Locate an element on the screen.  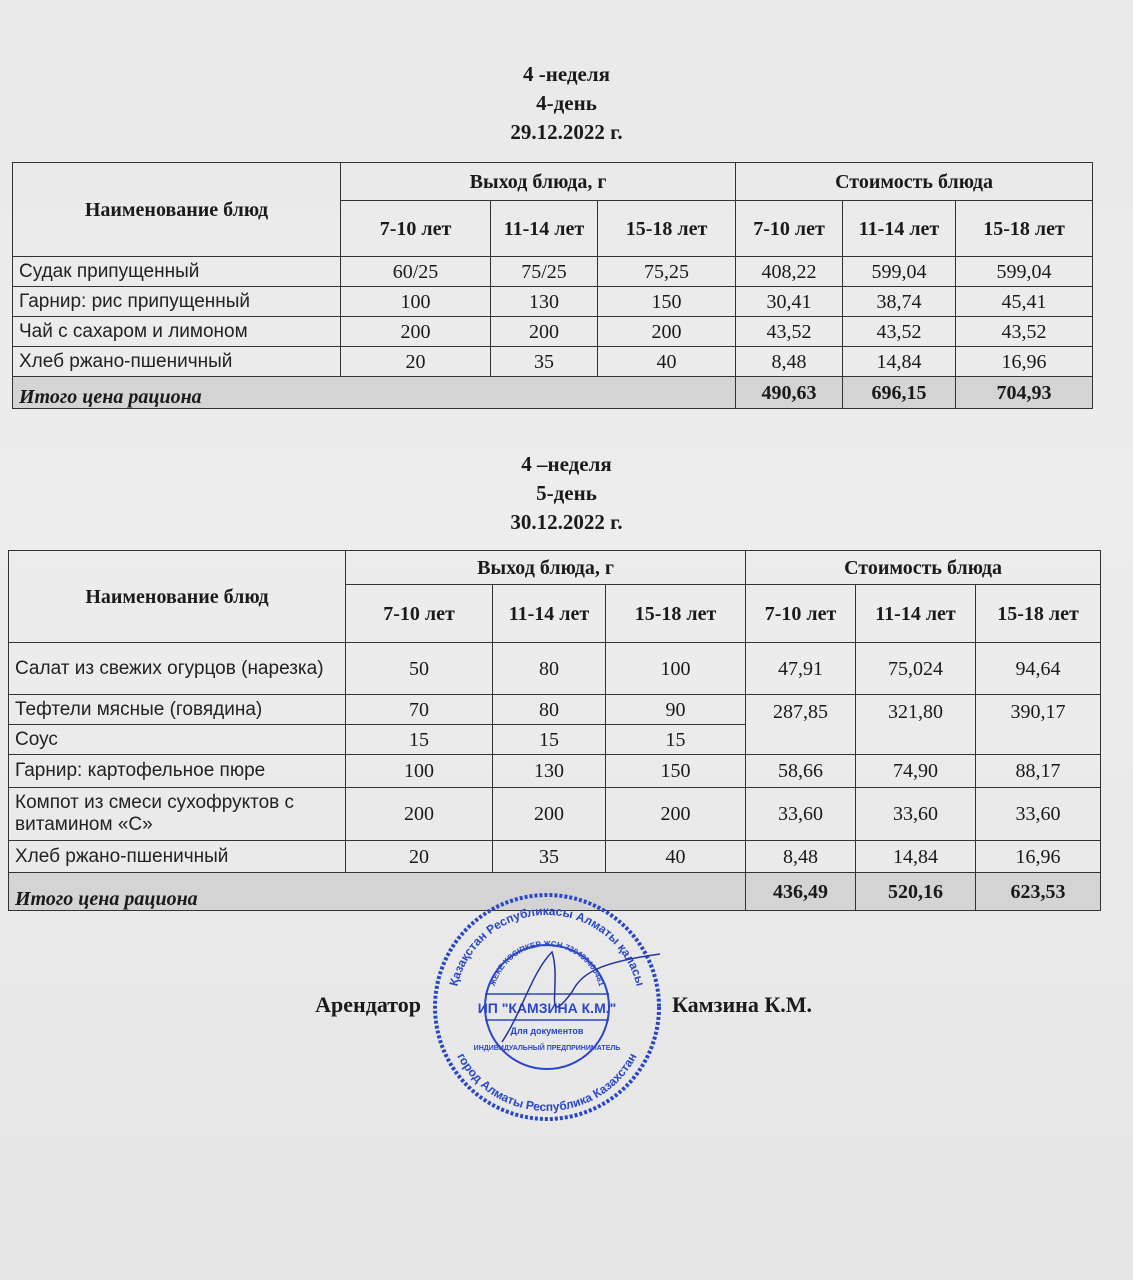
table-row: Соус 15 15 15 is located at coordinates (554, 739).